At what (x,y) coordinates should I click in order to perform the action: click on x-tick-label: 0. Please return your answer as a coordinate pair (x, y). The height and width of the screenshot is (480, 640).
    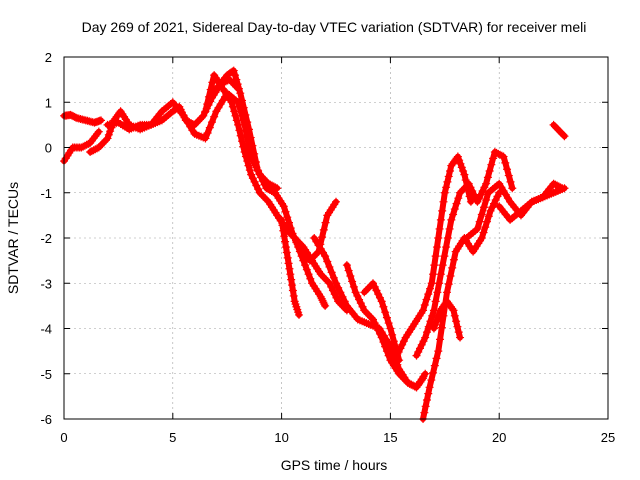
    Looking at the image, I should click on (63, 437).